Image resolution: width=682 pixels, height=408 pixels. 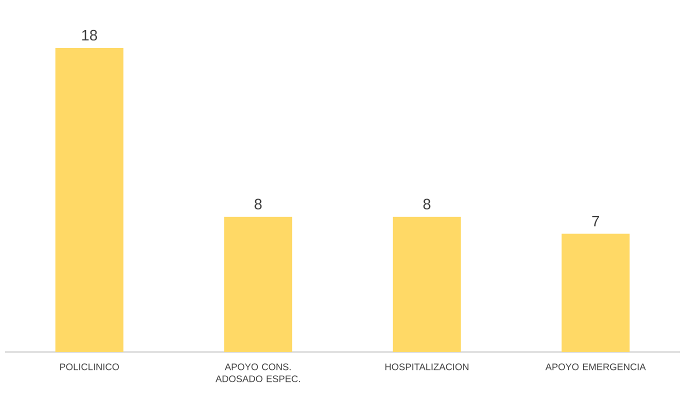 I want to click on x-tick-label: APOYO EMERGENCIA, so click(x=595, y=367).